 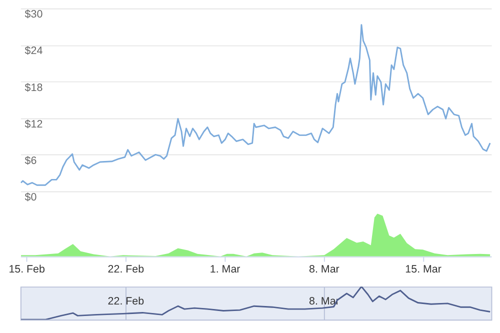 What do you see at coordinates (30, 197) in the screenshot?
I see `y-tick-label: $0` at bounding box center [30, 197].